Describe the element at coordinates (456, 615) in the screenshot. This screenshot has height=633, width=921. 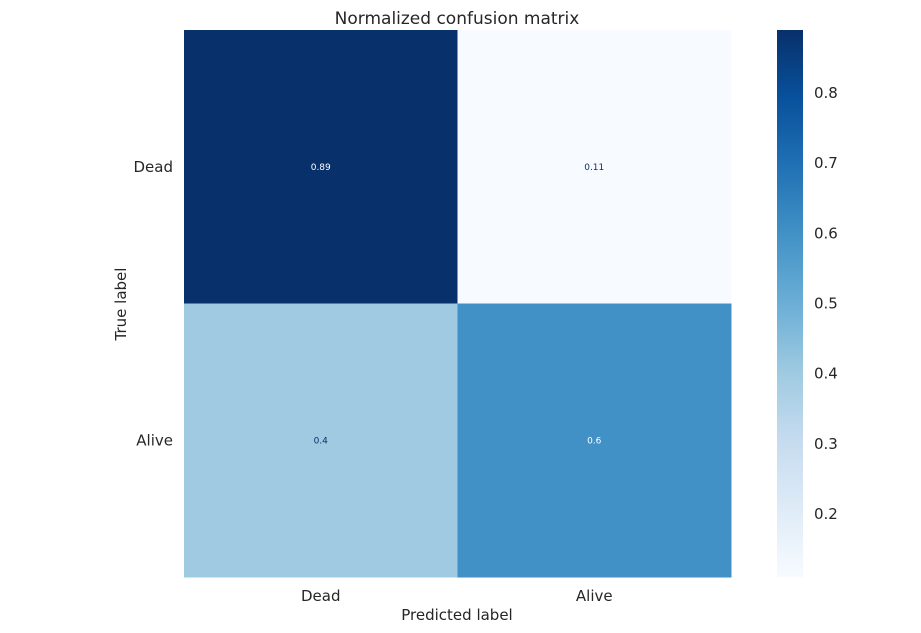
I see `x-axis-label: Predicted label` at that location.